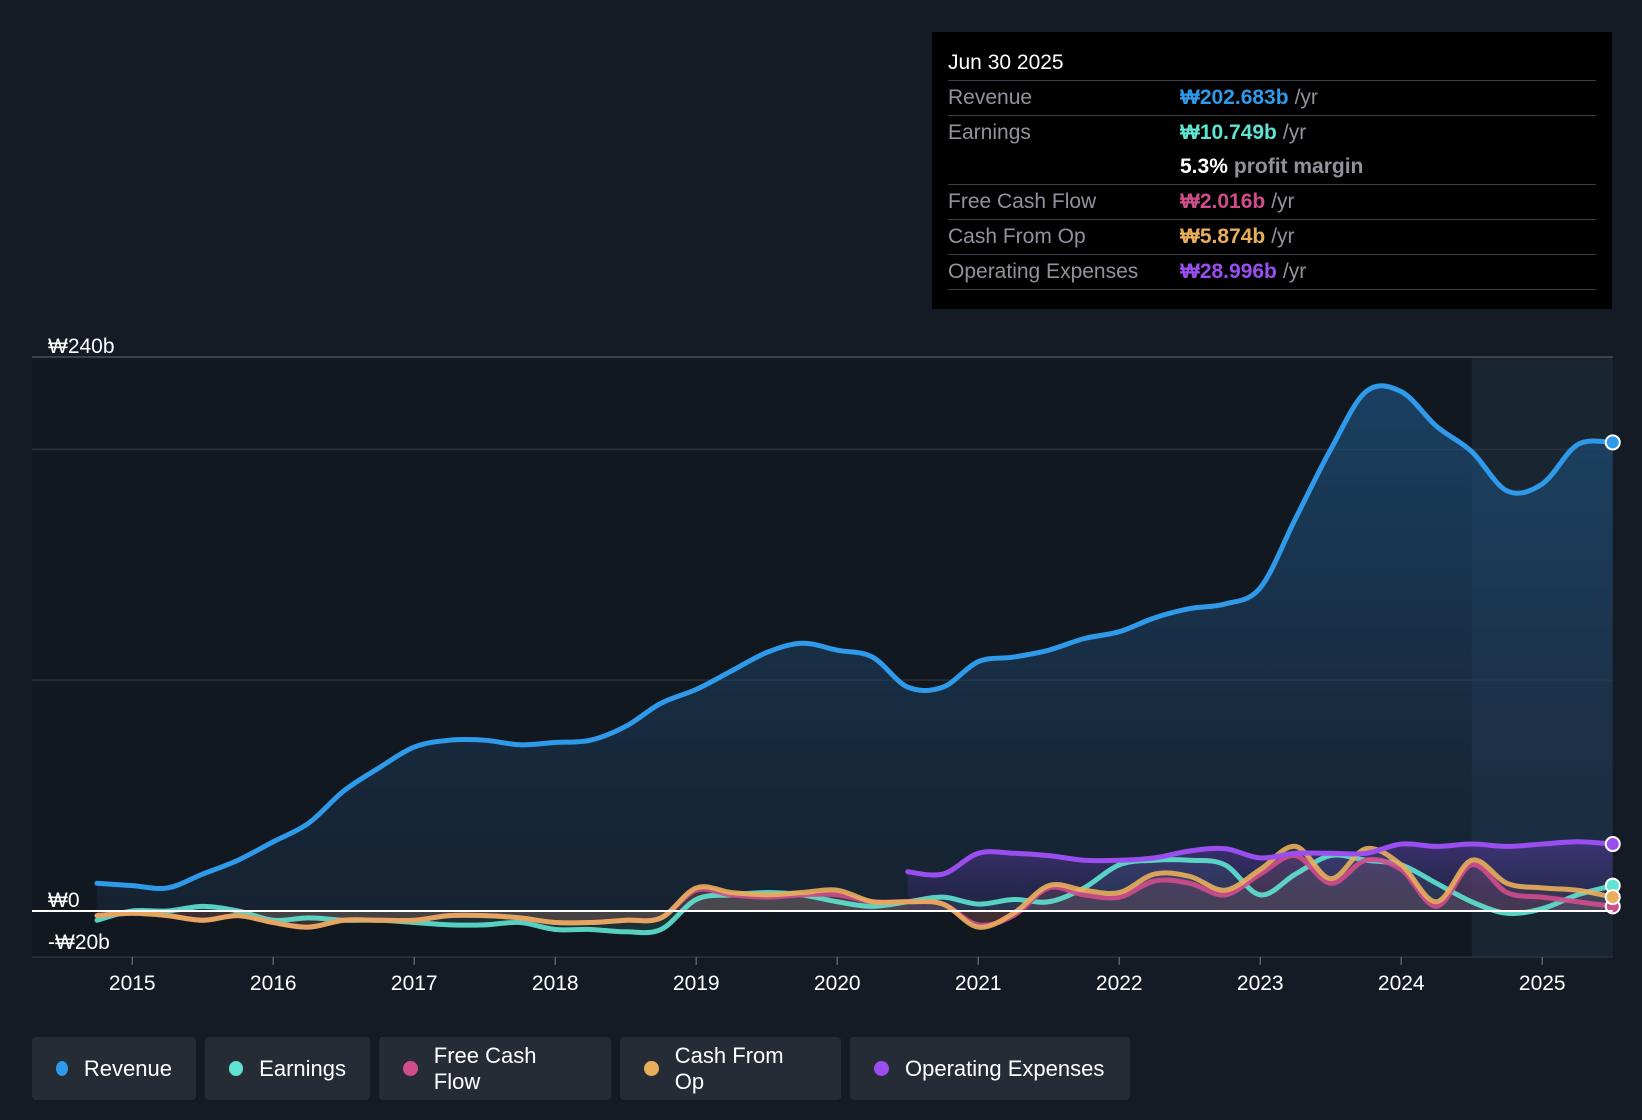 The height and width of the screenshot is (1120, 1642). What do you see at coordinates (81, 346) in the screenshot?
I see `y-tick-label: ₩240b` at bounding box center [81, 346].